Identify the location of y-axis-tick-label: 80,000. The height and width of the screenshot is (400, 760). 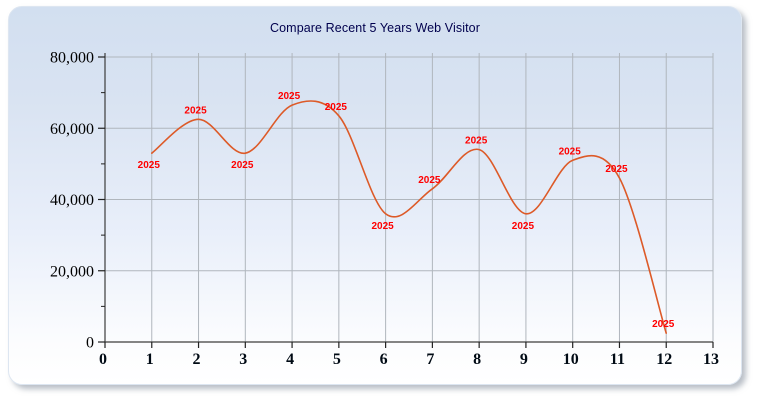
(72, 58).